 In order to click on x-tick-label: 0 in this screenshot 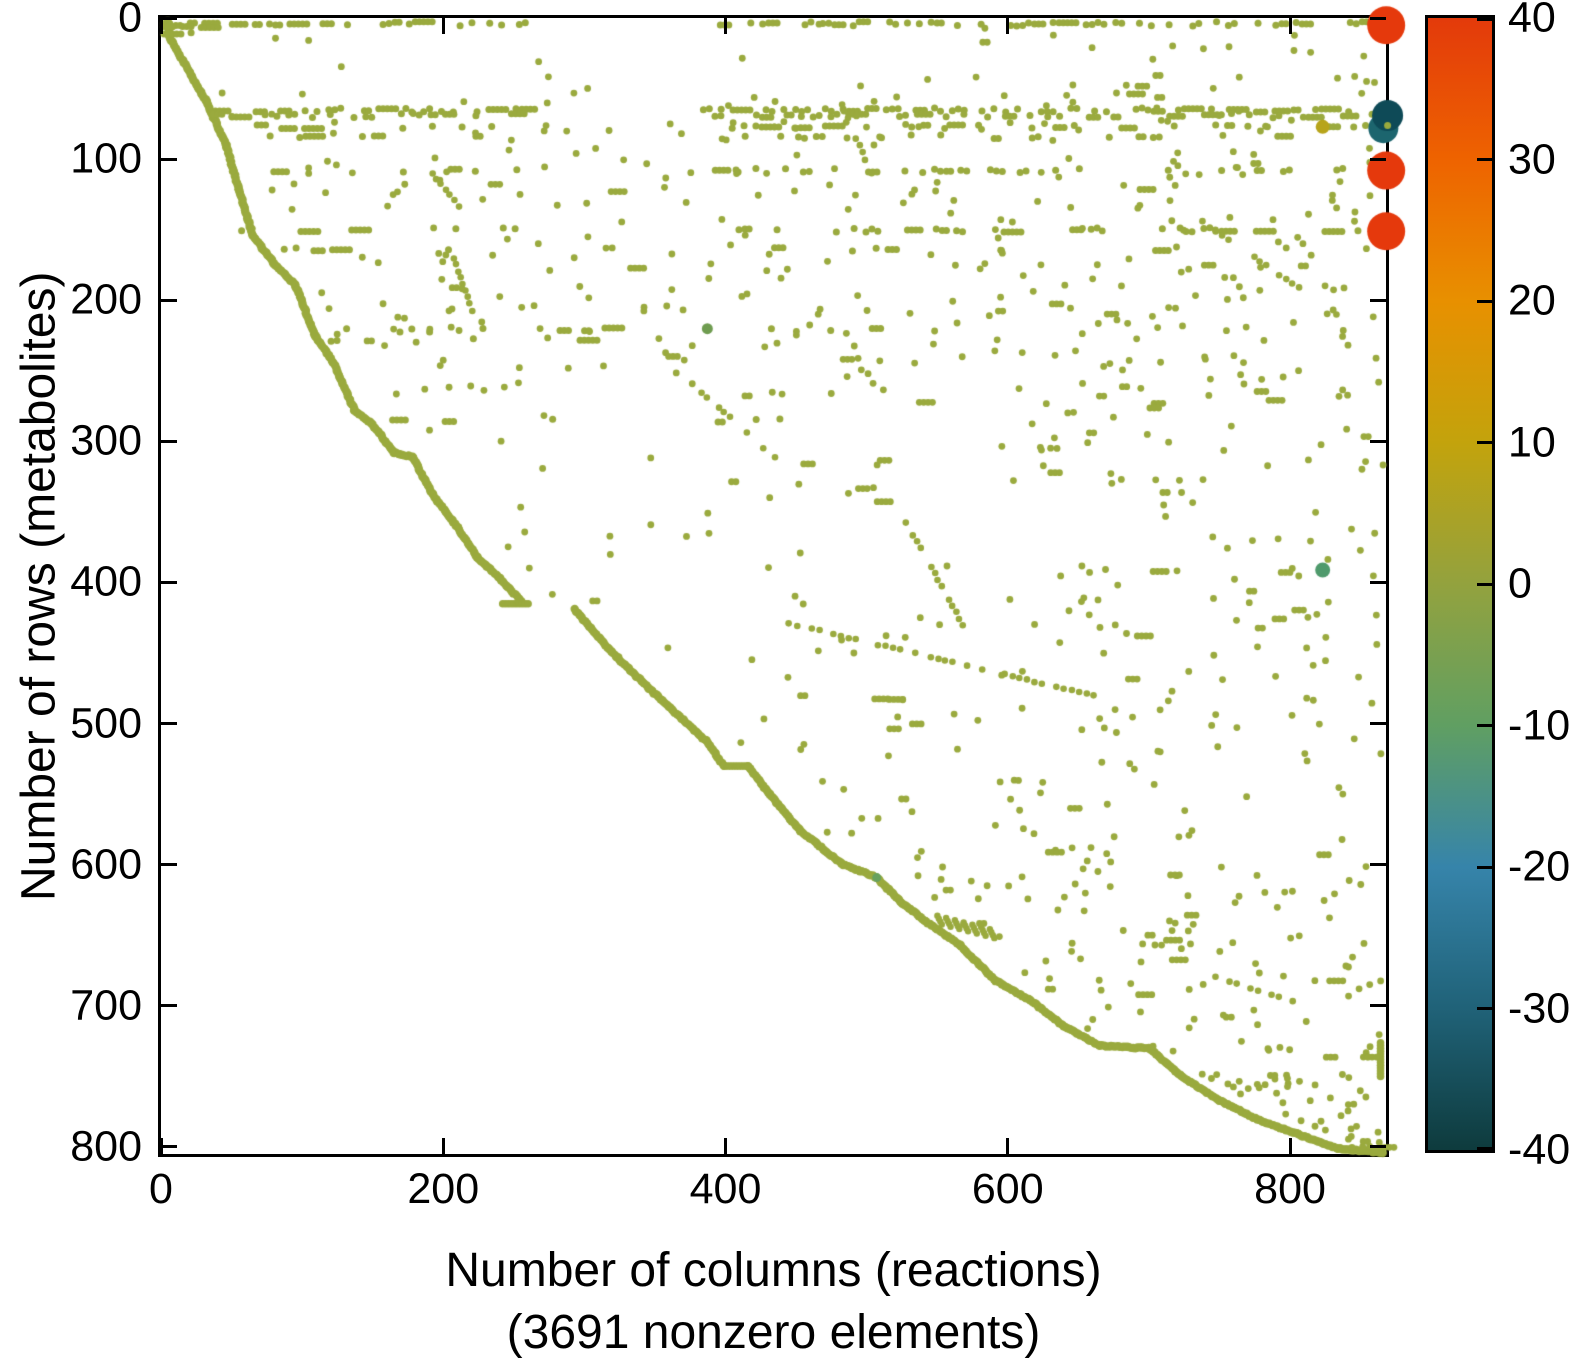, I will do `click(161, 1189)`.